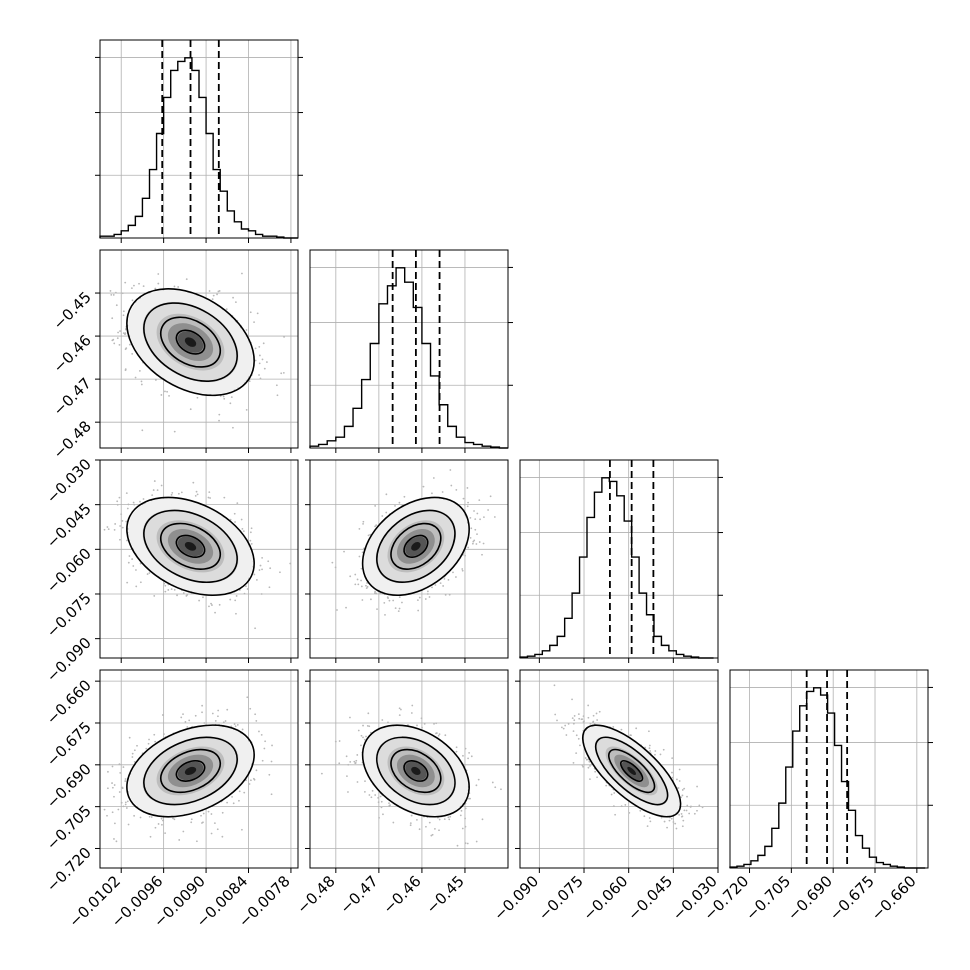 The image size is (970, 970). I want to click on density-level, so click(416, 771).